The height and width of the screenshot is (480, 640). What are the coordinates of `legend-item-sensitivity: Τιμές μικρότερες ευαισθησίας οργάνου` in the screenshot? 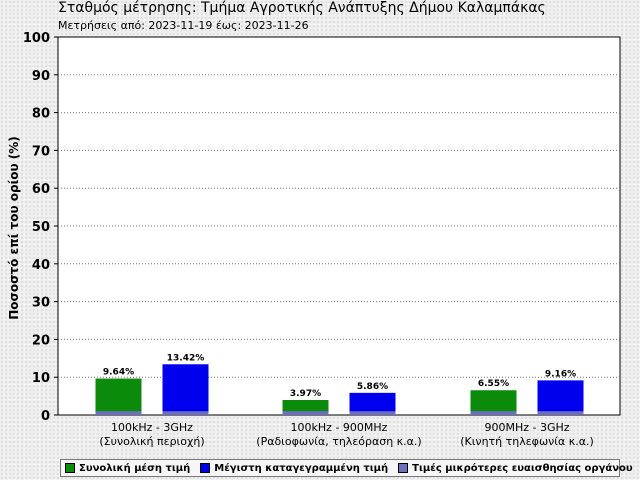 It's located at (515, 468).